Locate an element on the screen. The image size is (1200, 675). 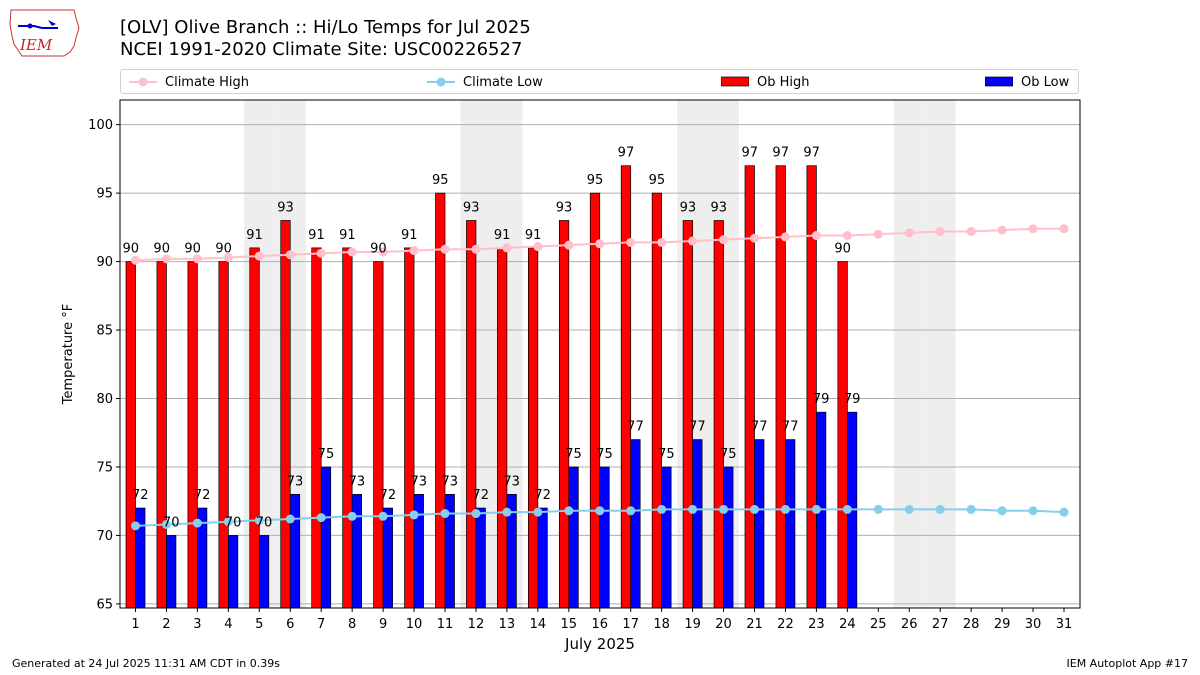
x-tick-label: 9 is located at coordinates (383, 624).